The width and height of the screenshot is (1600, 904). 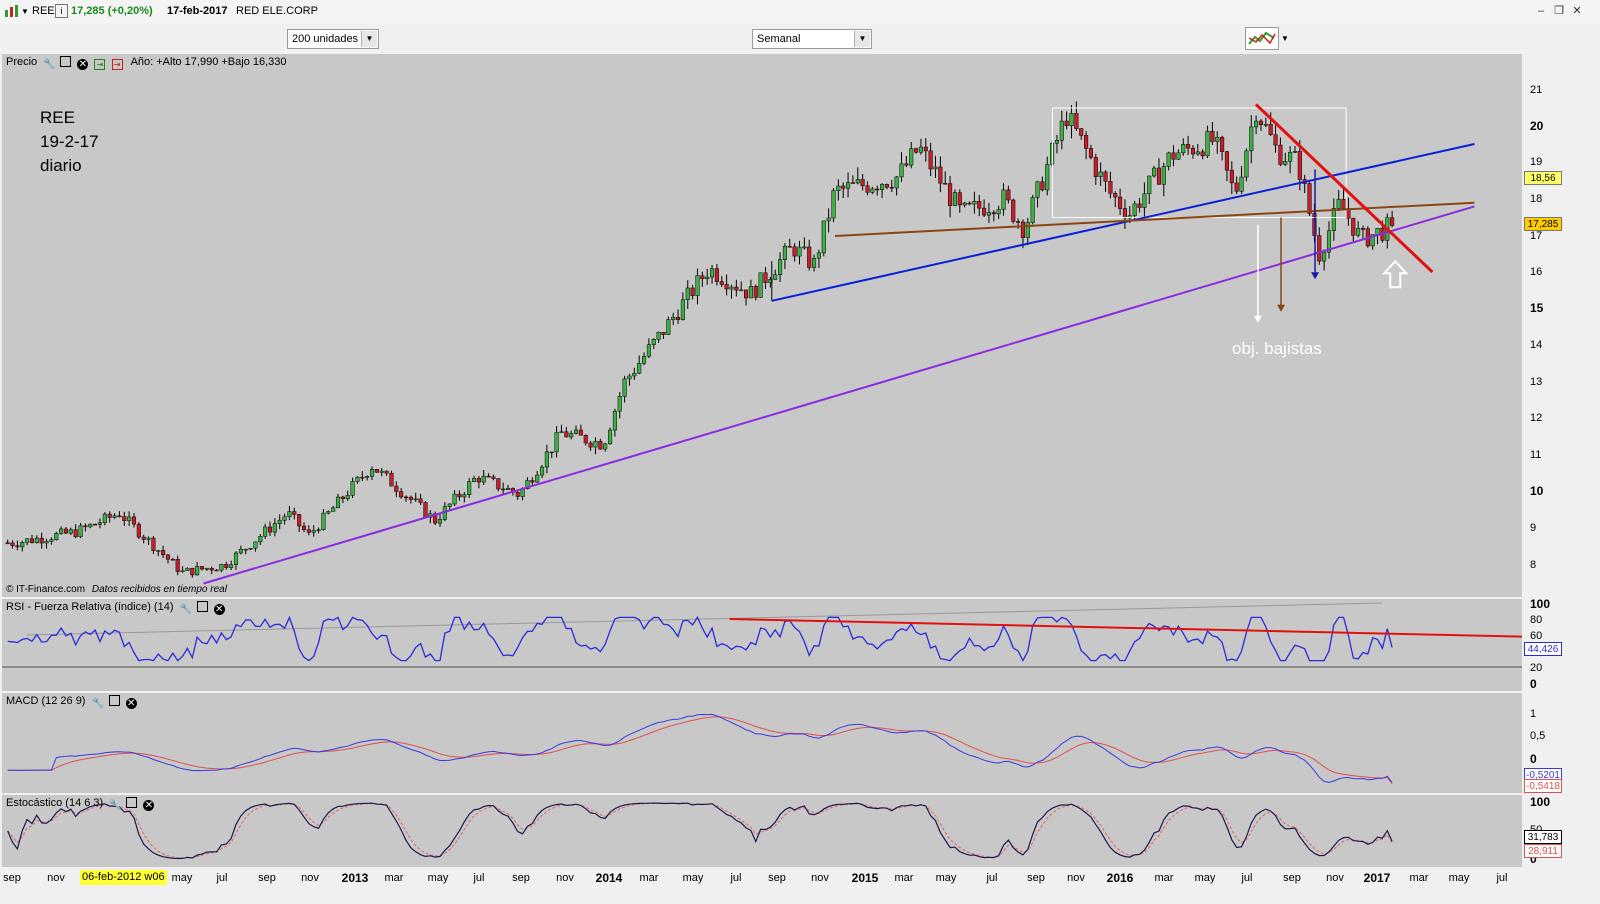 I want to click on period-select: Semanal ▼, so click(x=812, y=39).